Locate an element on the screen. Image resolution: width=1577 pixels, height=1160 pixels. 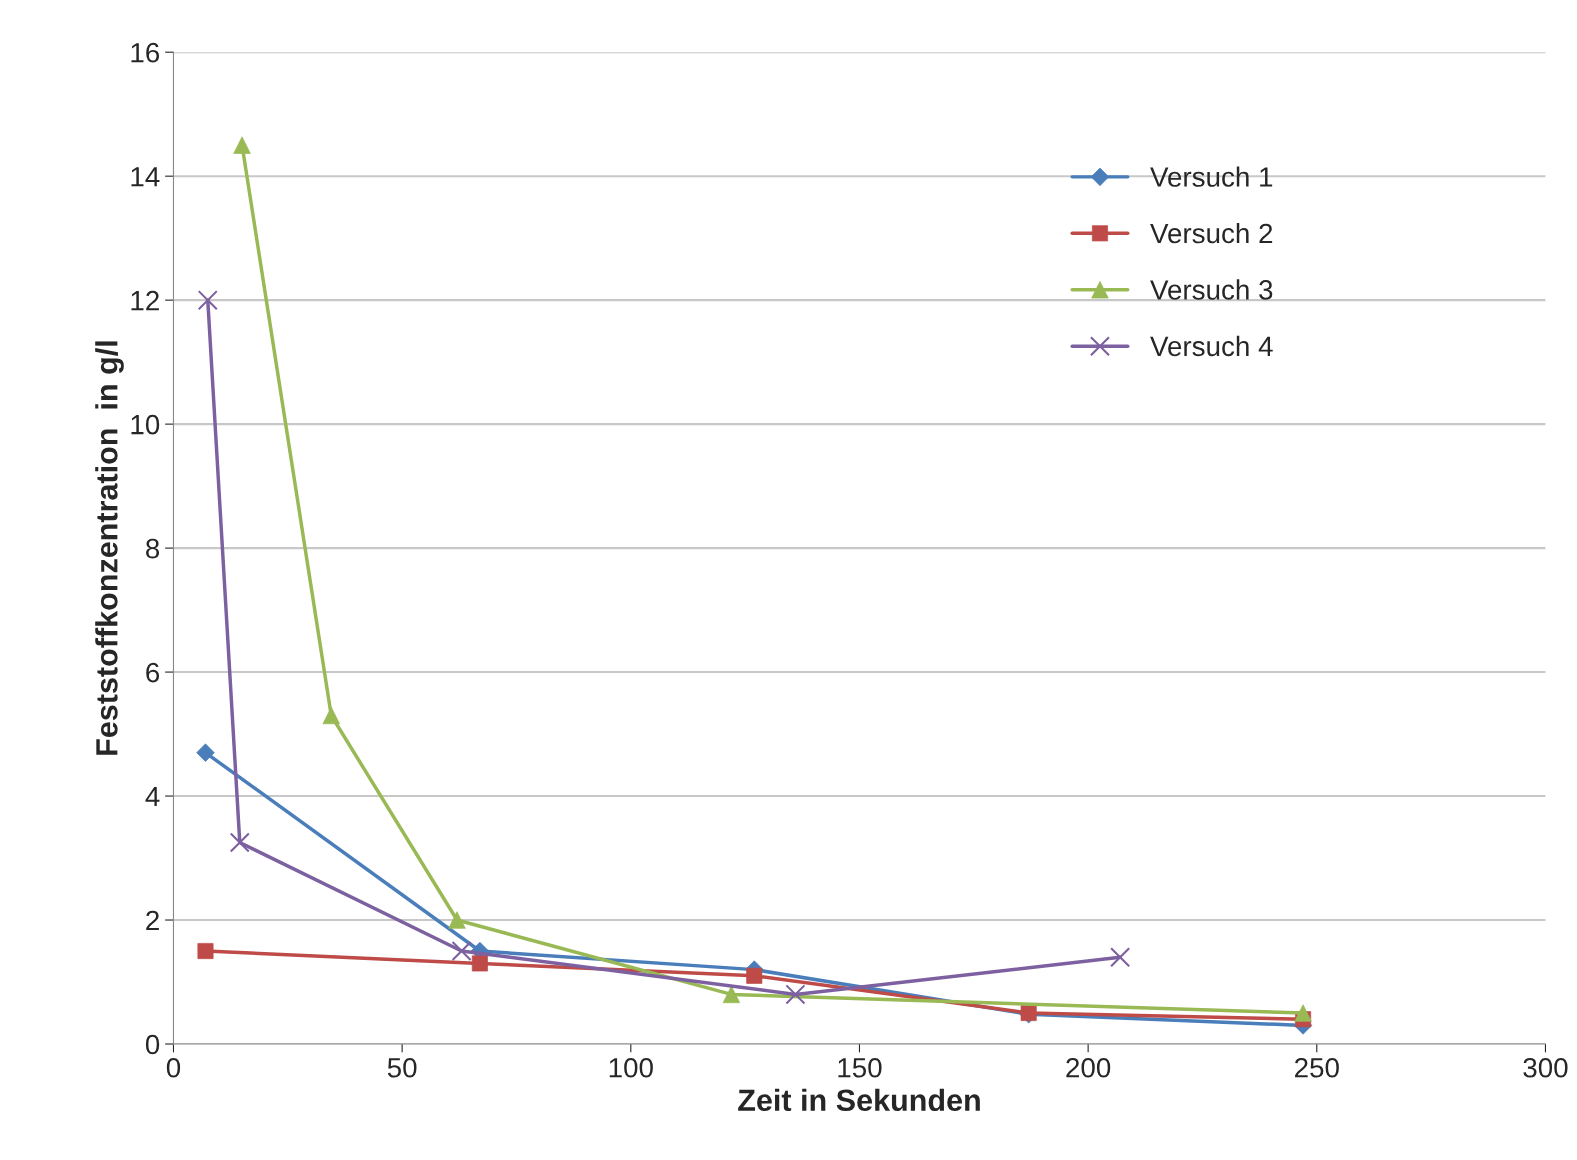
y-tick-label: 4 is located at coordinates (152, 797).